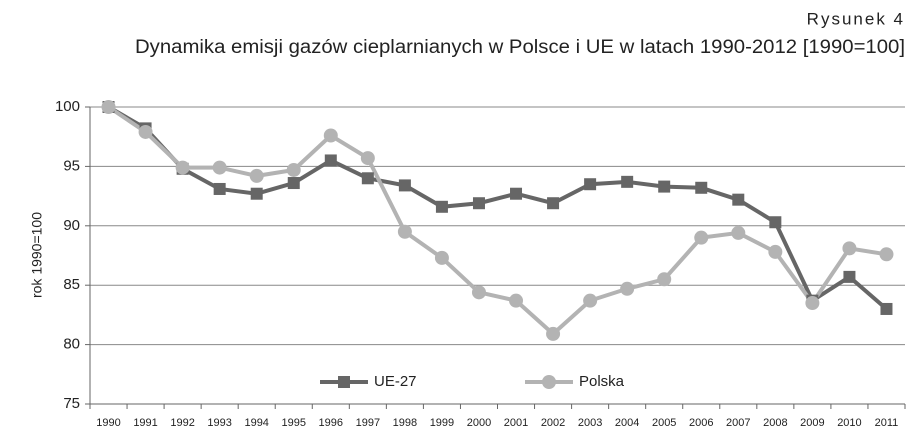  What do you see at coordinates (108, 423) in the screenshot?
I see `x-tick-label: 1990` at bounding box center [108, 423].